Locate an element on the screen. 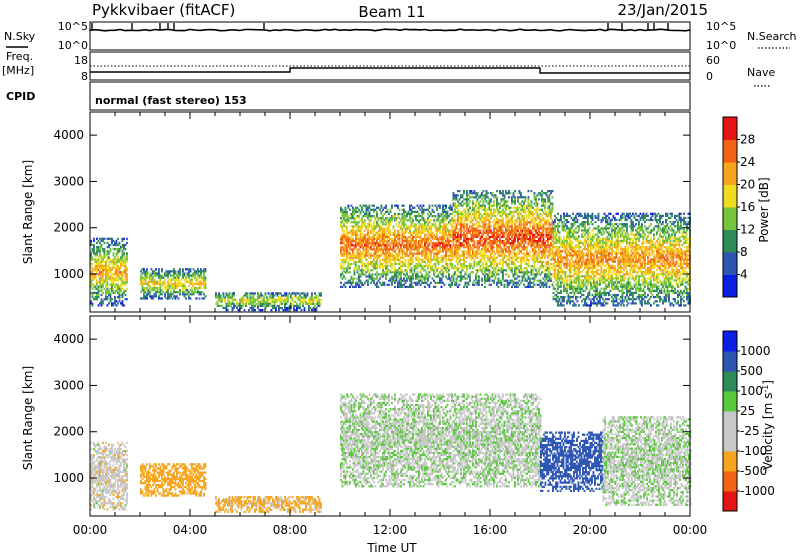  freq-tick-low: 8 is located at coordinates (84, 76).